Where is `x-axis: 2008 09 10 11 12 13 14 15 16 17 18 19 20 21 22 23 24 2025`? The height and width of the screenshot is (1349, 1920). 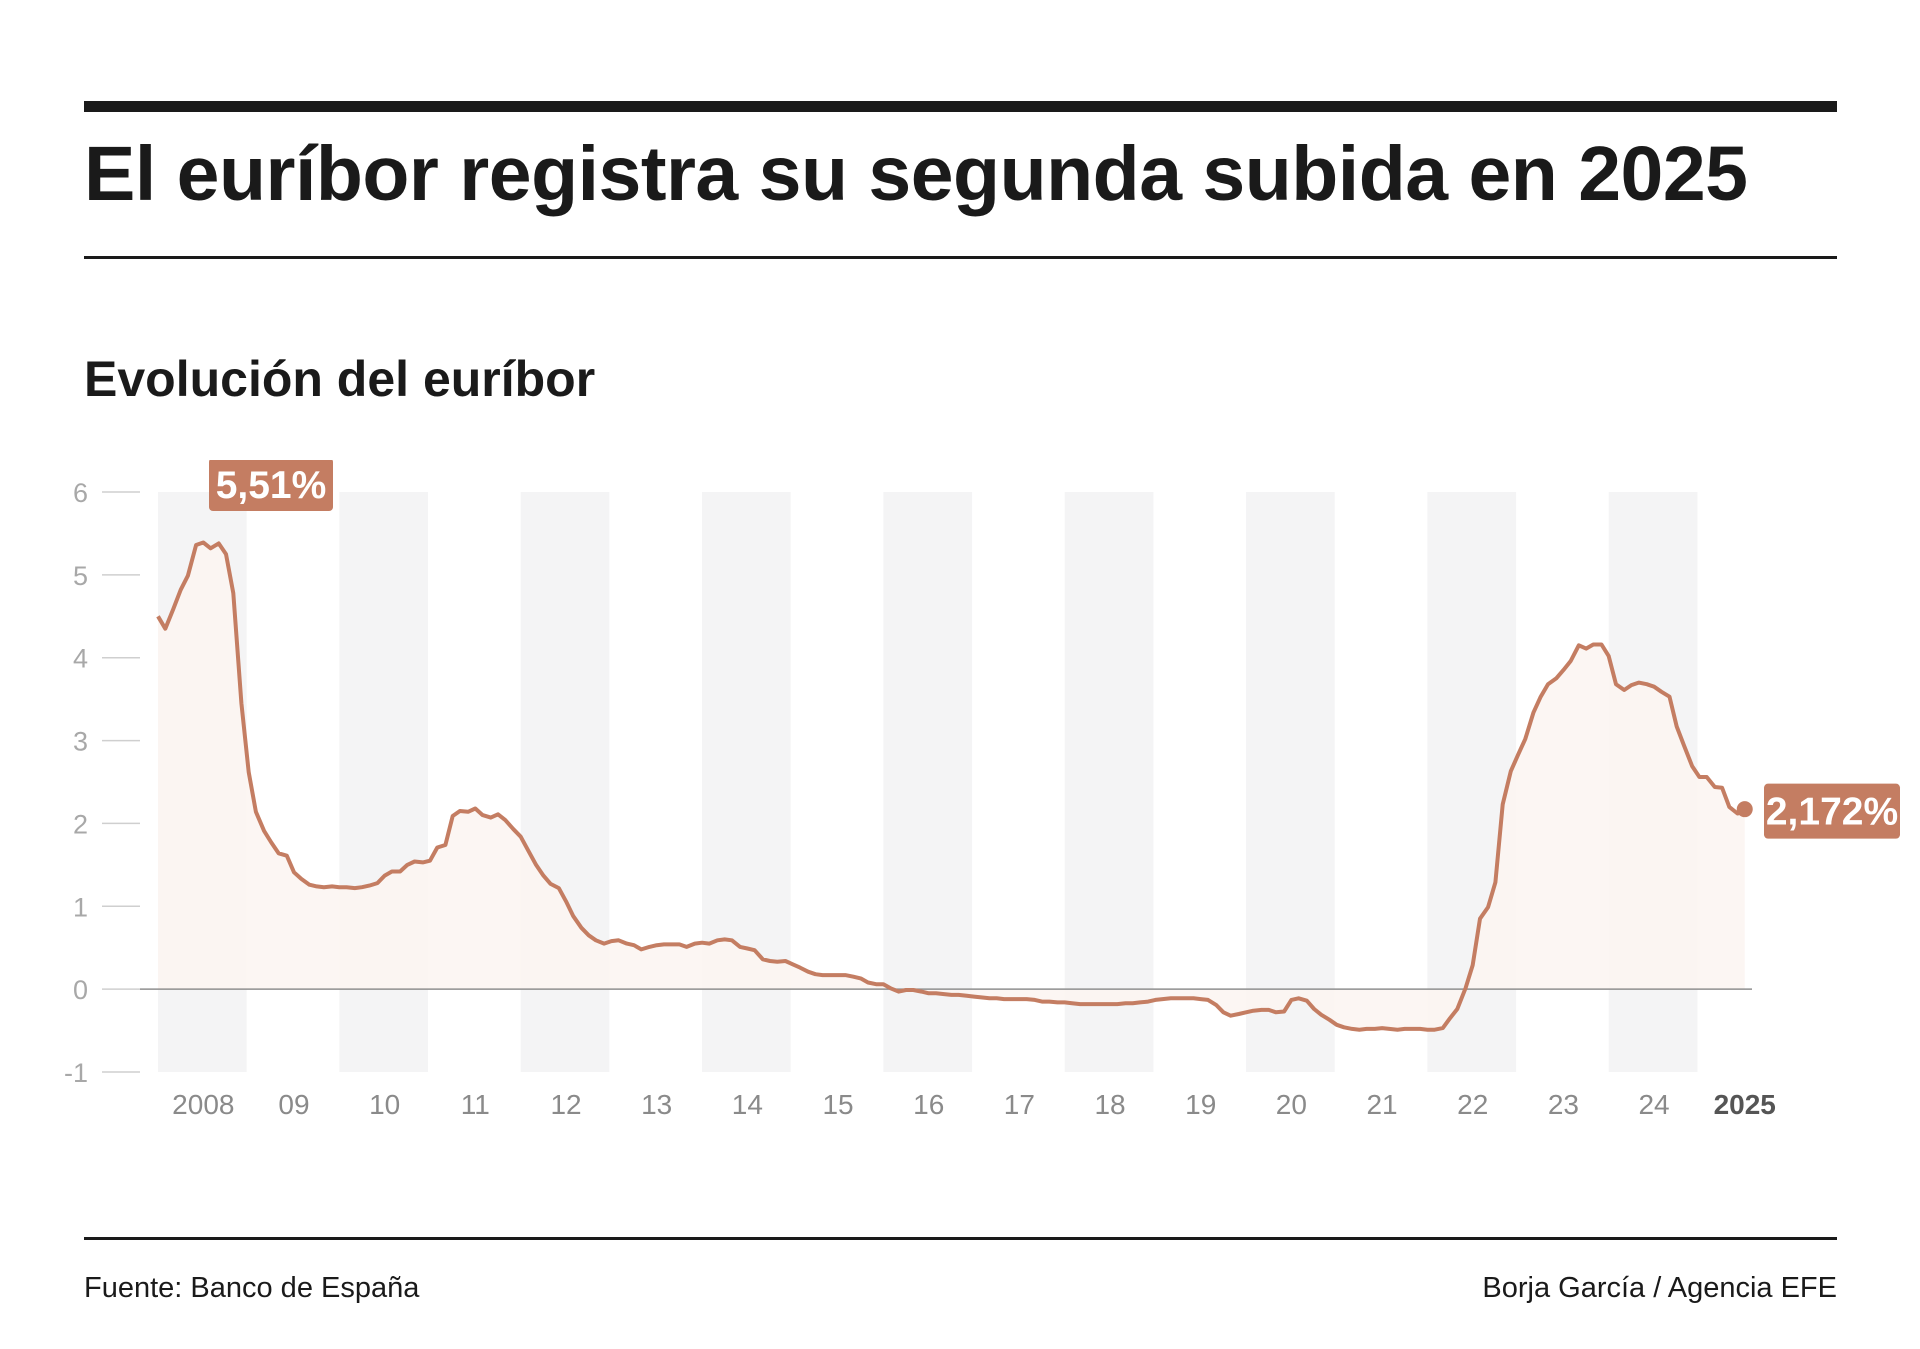
x-axis: 2008 09 10 11 12 13 14 15 16 17 18 19 20 21 22 23 24 2025 is located at coordinates (974, 1104).